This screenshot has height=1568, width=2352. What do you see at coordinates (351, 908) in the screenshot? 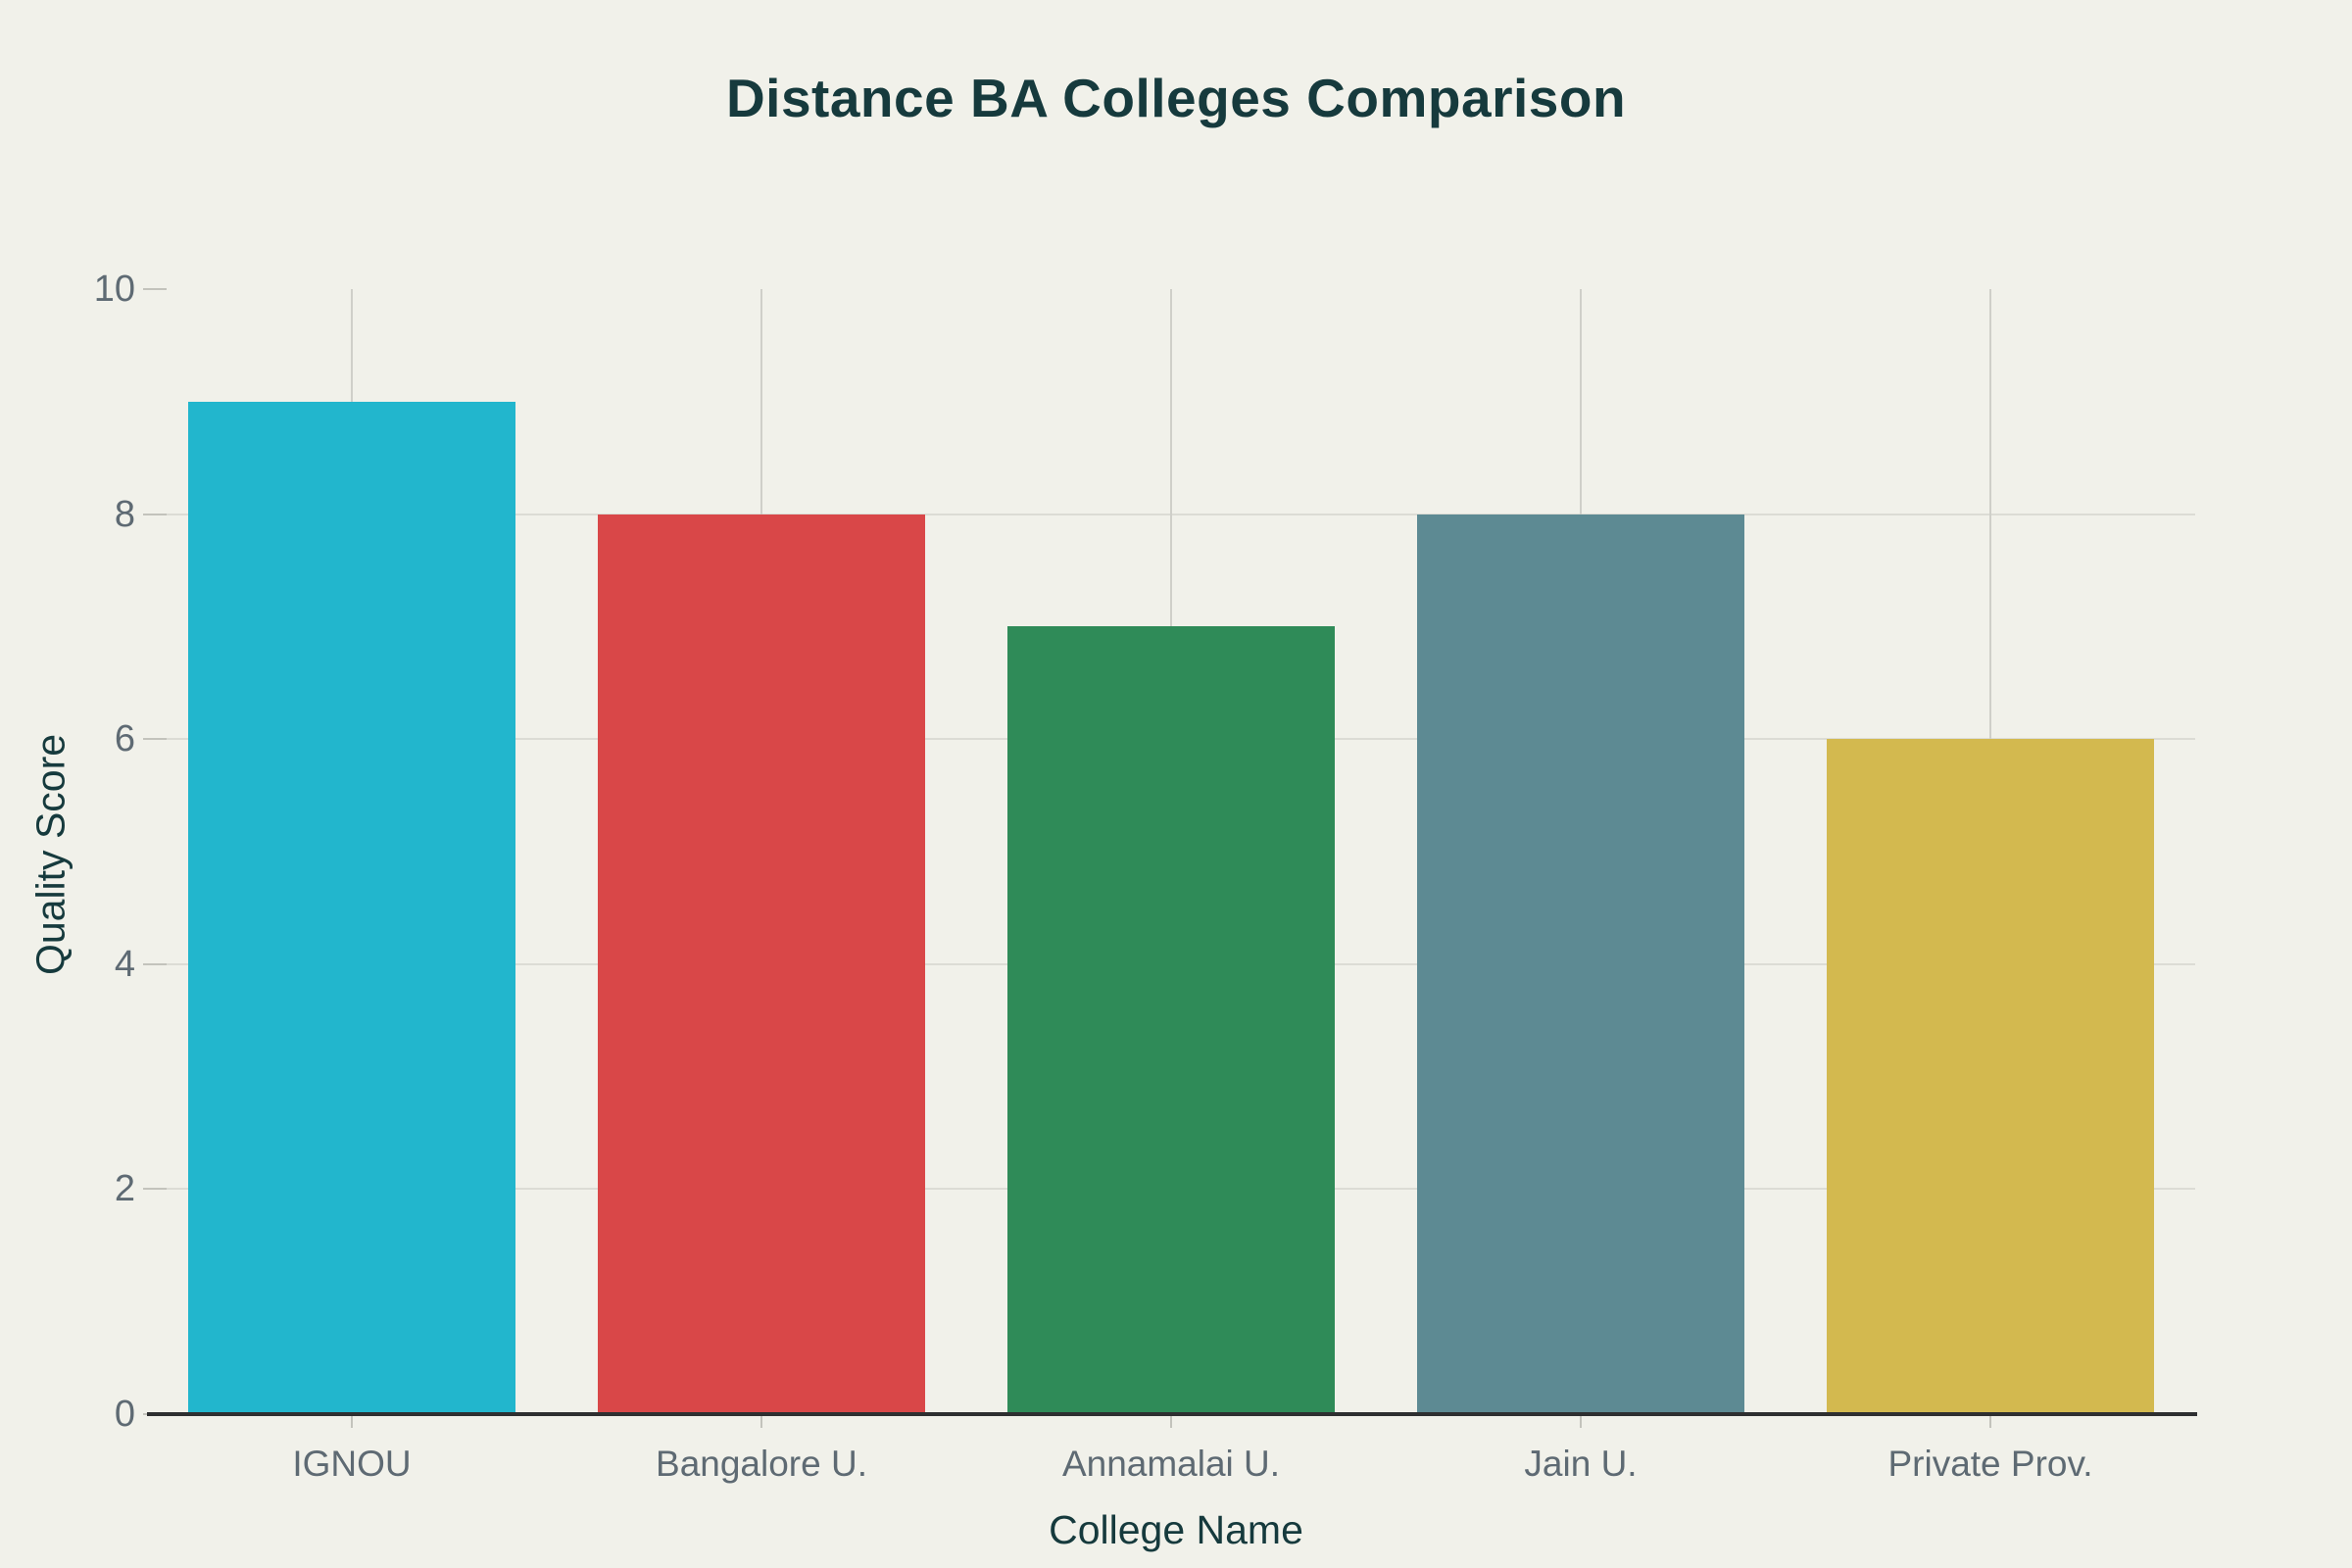
I see `bar-ignou` at bounding box center [351, 908].